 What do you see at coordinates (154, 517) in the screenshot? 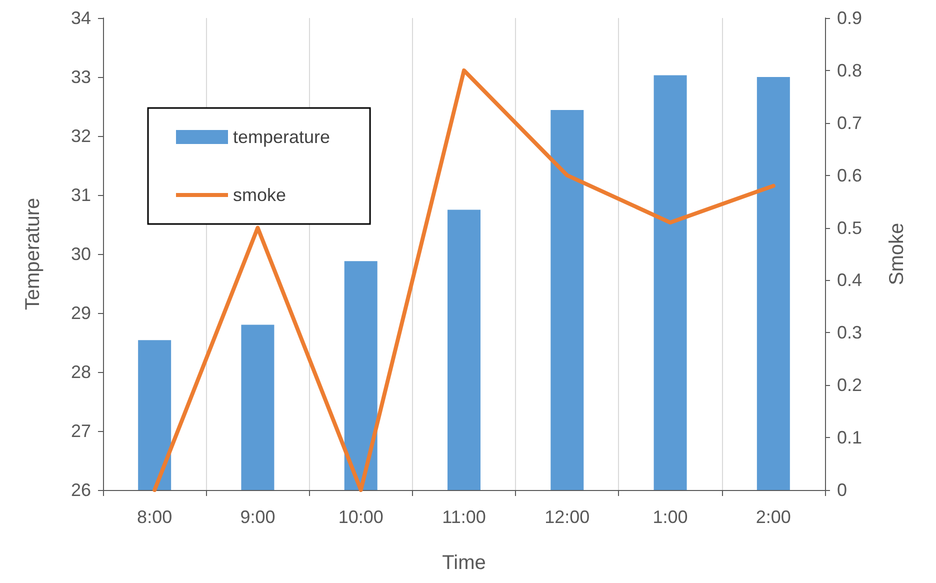
I see `x-tick-label: 8:00` at bounding box center [154, 517].